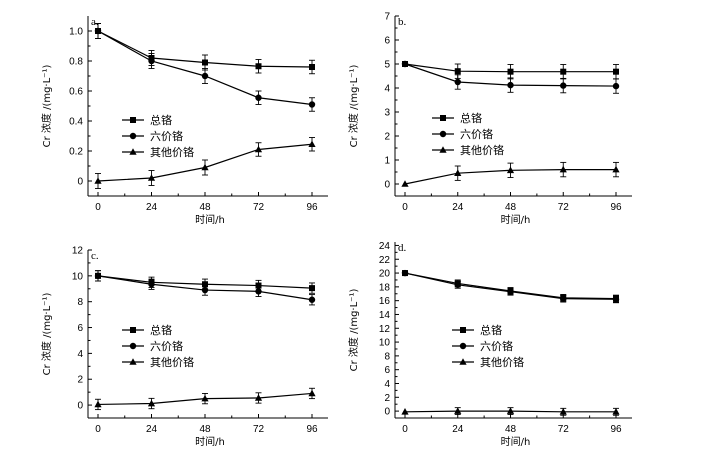  I want to click on series-square, so click(510, 286).